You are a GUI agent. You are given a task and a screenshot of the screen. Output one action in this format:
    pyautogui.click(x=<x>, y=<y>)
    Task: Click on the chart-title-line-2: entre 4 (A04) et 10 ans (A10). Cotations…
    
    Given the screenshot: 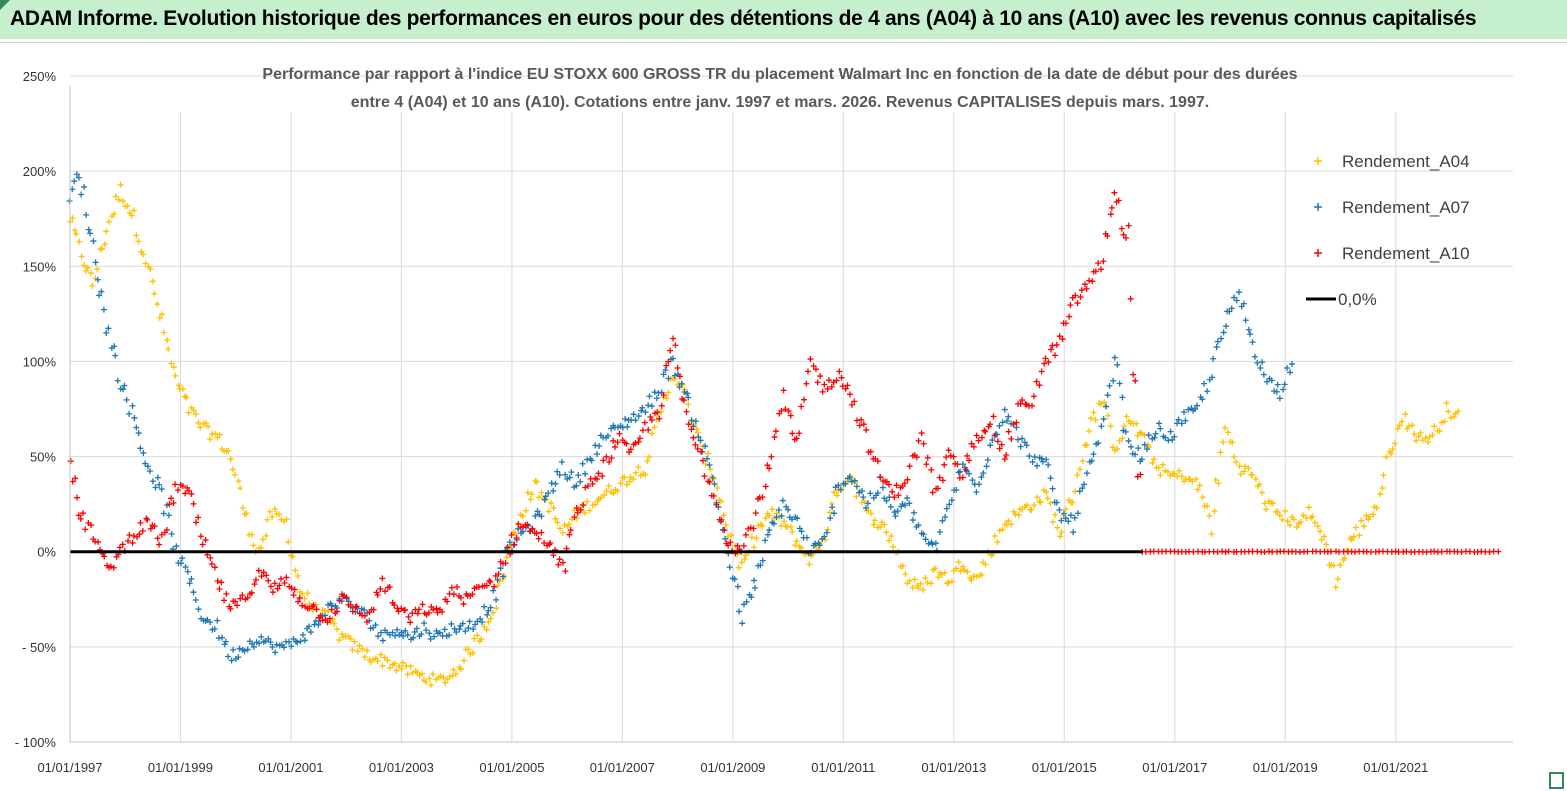 What is the action you would take?
    pyautogui.click(x=780, y=102)
    